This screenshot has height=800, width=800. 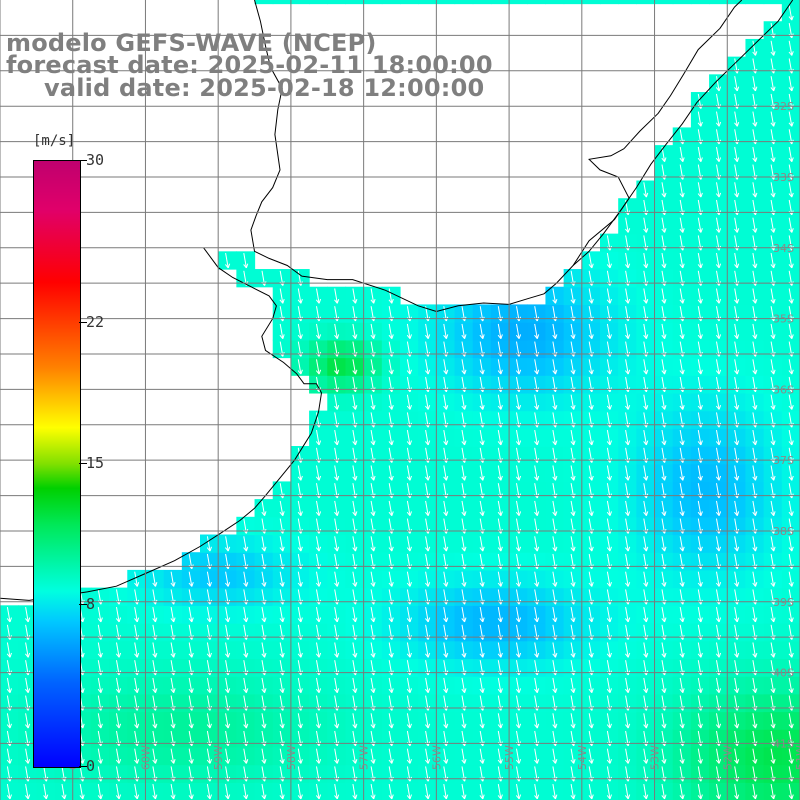 I want to click on colorbar-tick-mark, so click(x=83, y=322).